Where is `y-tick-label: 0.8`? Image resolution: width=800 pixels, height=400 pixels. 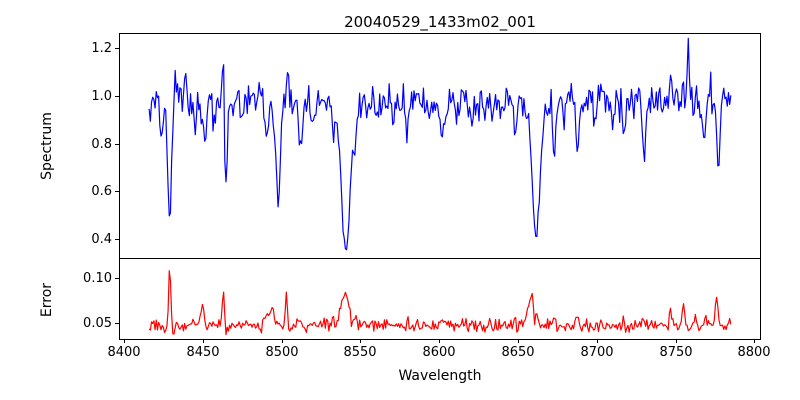
y-tick-label: 0.8 is located at coordinates (101, 144).